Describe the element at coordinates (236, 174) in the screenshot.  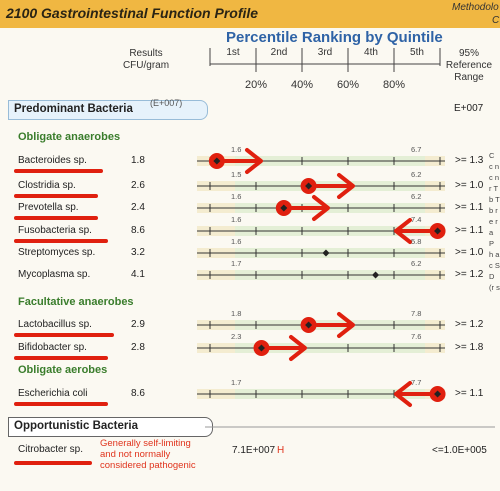
I see `range-low-label: 1.5` at that location.